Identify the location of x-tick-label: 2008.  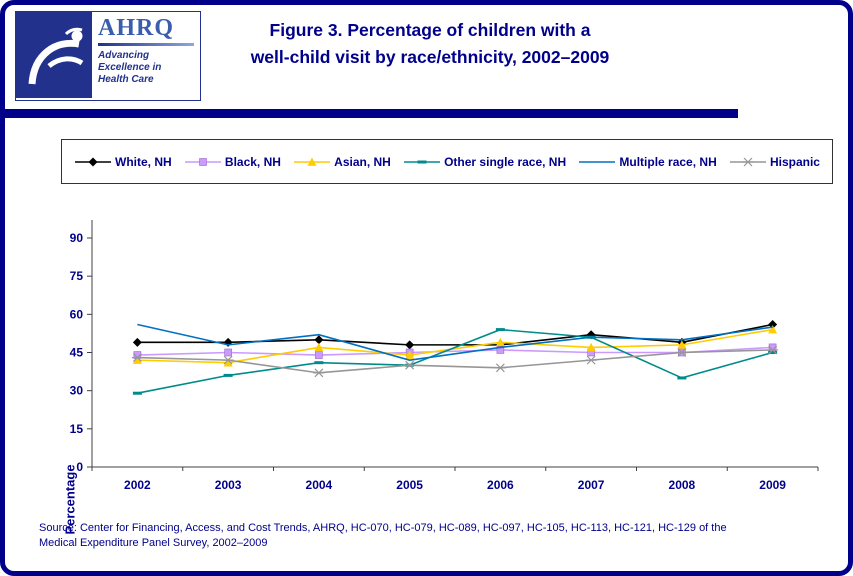
(682, 485).